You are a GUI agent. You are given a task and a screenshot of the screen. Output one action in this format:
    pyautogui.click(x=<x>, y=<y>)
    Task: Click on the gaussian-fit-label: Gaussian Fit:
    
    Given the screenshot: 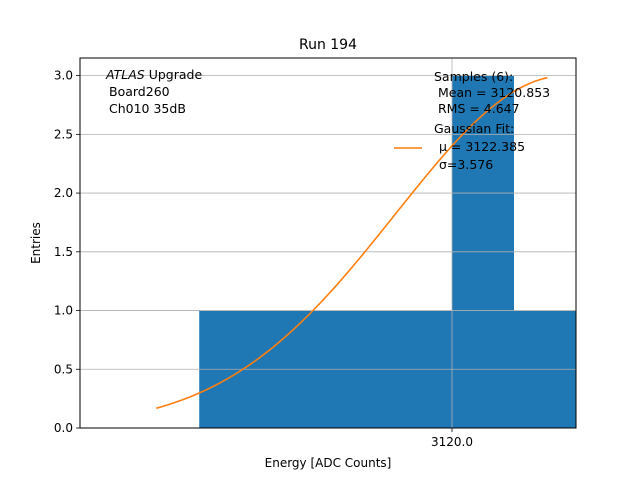 What is the action you would take?
    pyautogui.click(x=474, y=128)
    